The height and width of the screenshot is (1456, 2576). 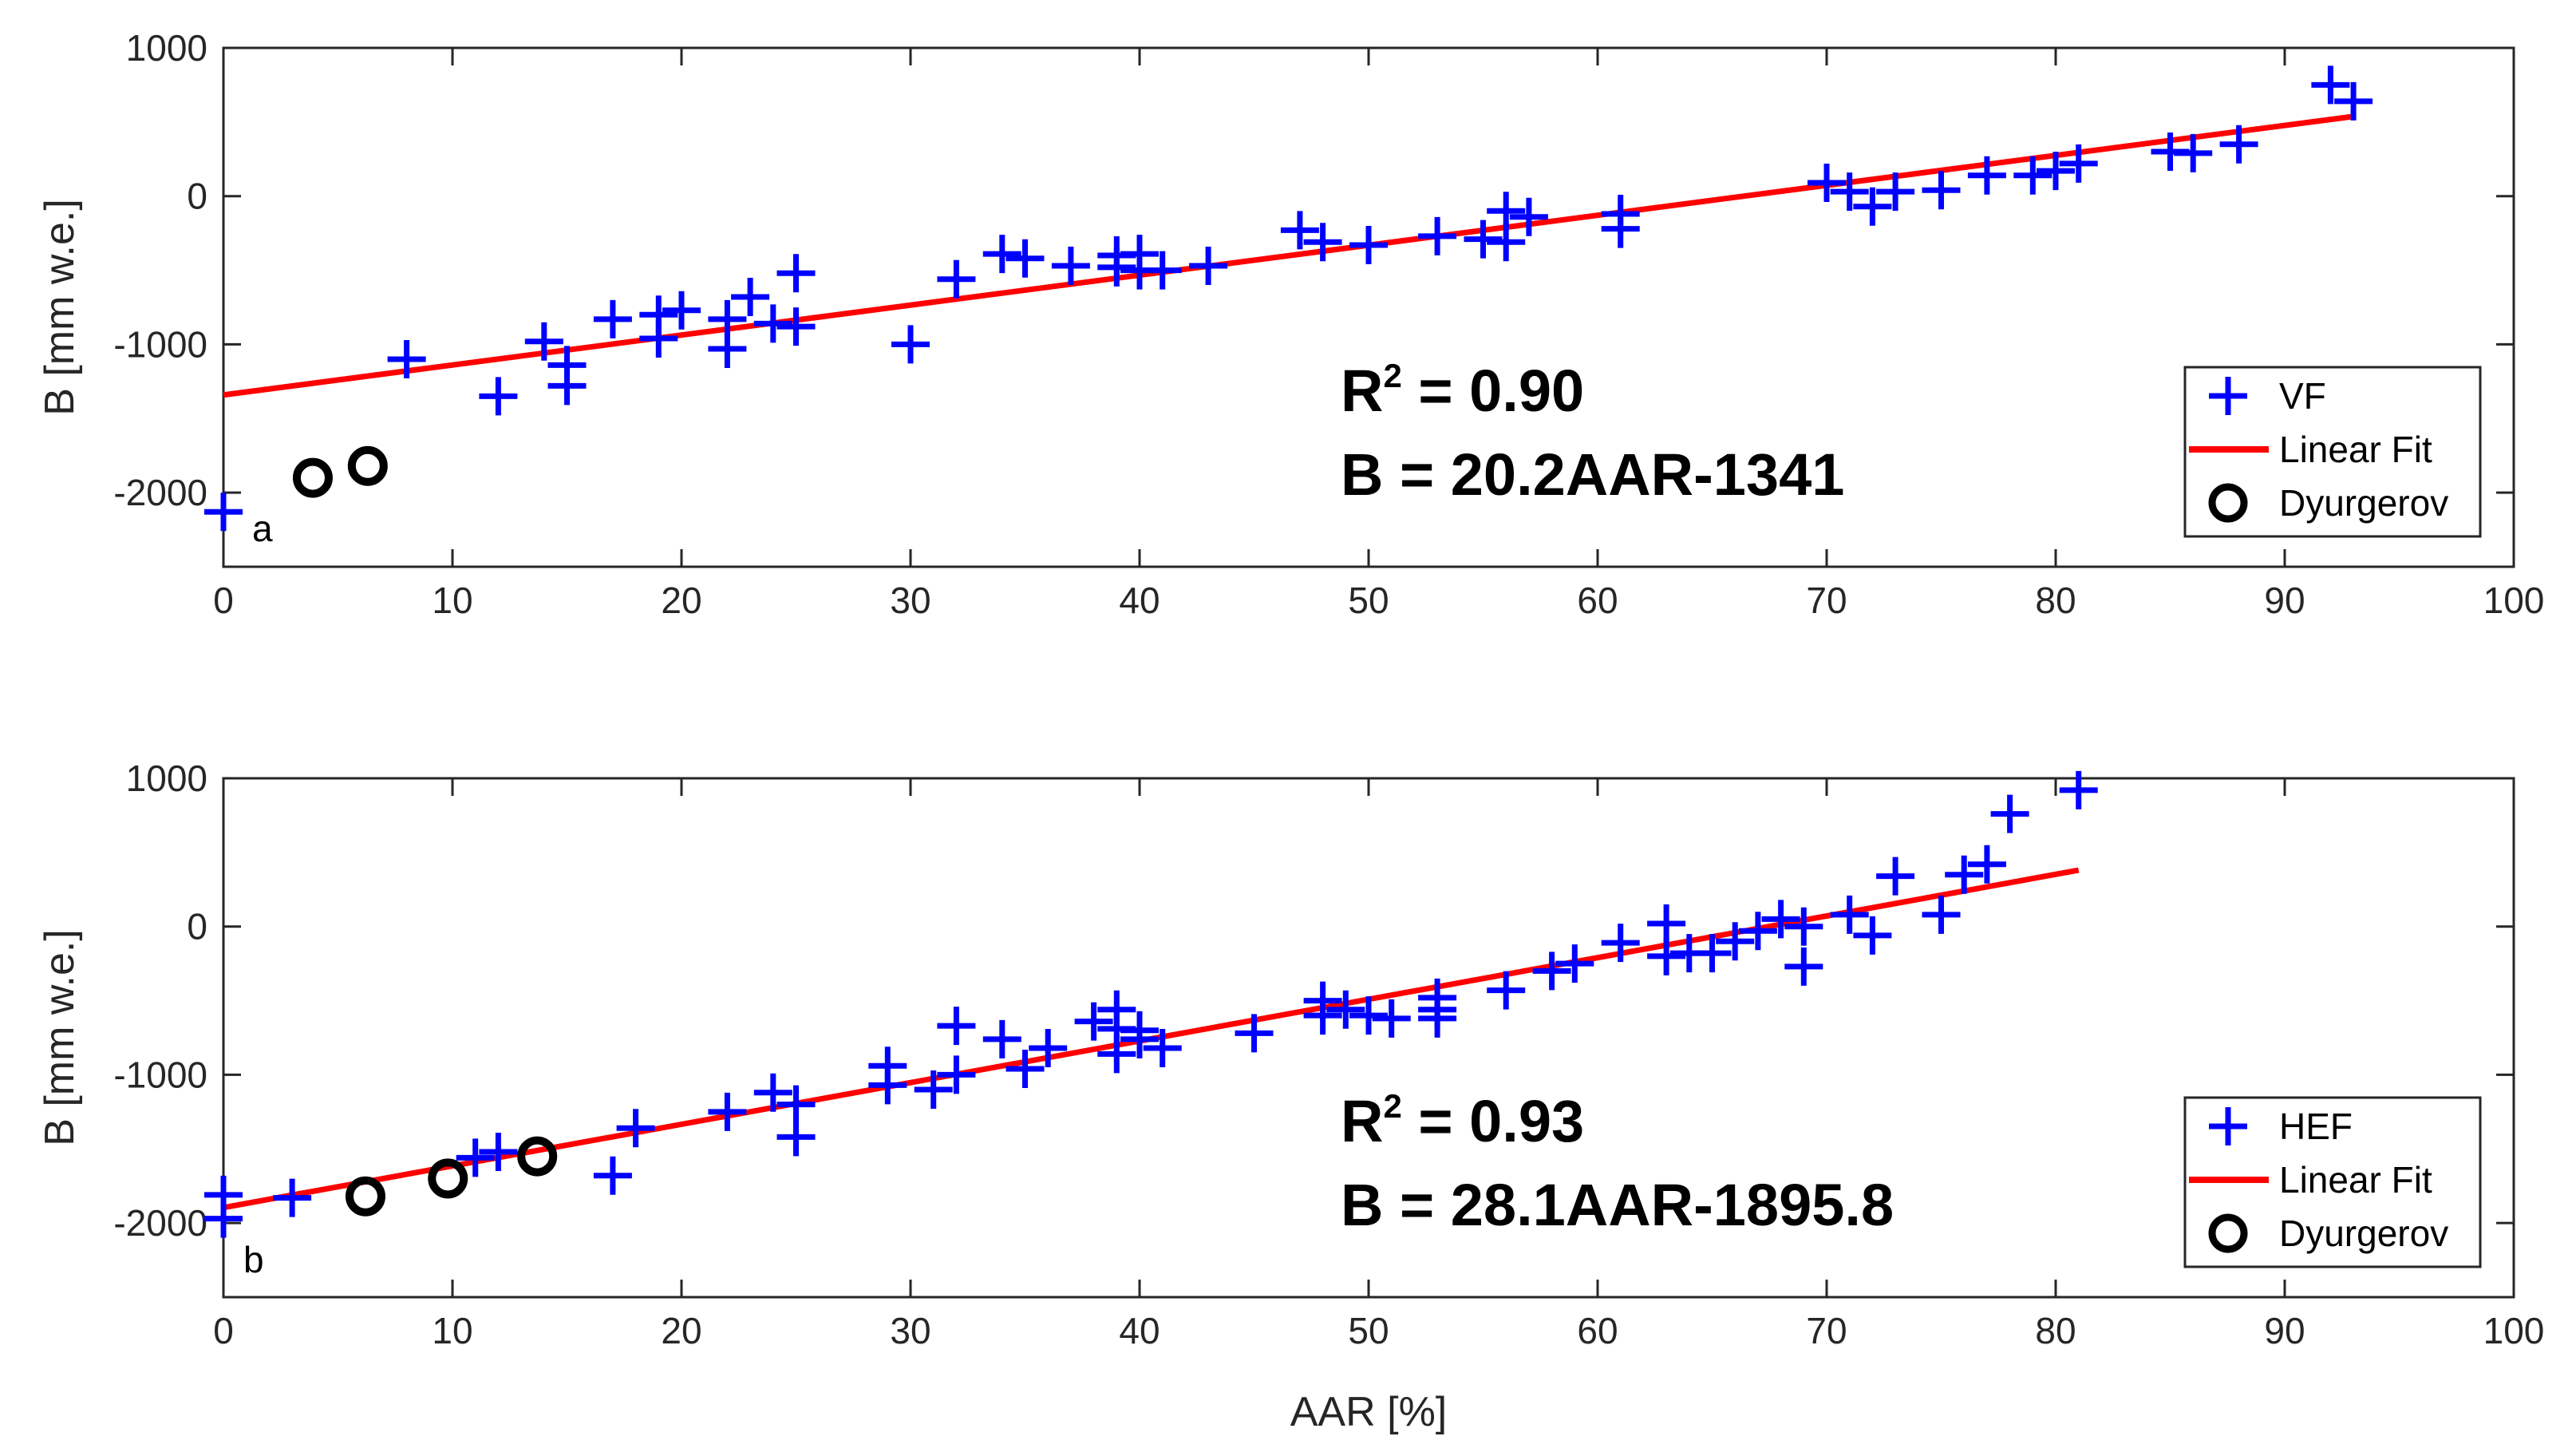 I want to click on y-axis-label-a: B [mm w.e.], so click(x=60, y=307).